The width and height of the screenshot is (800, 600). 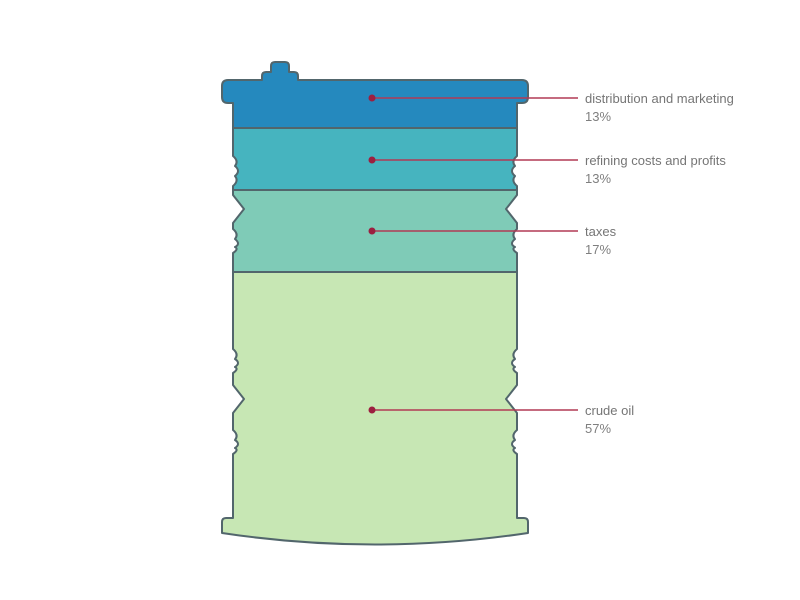 I want to click on segment-distribution-and-marketing, so click(x=375, y=95).